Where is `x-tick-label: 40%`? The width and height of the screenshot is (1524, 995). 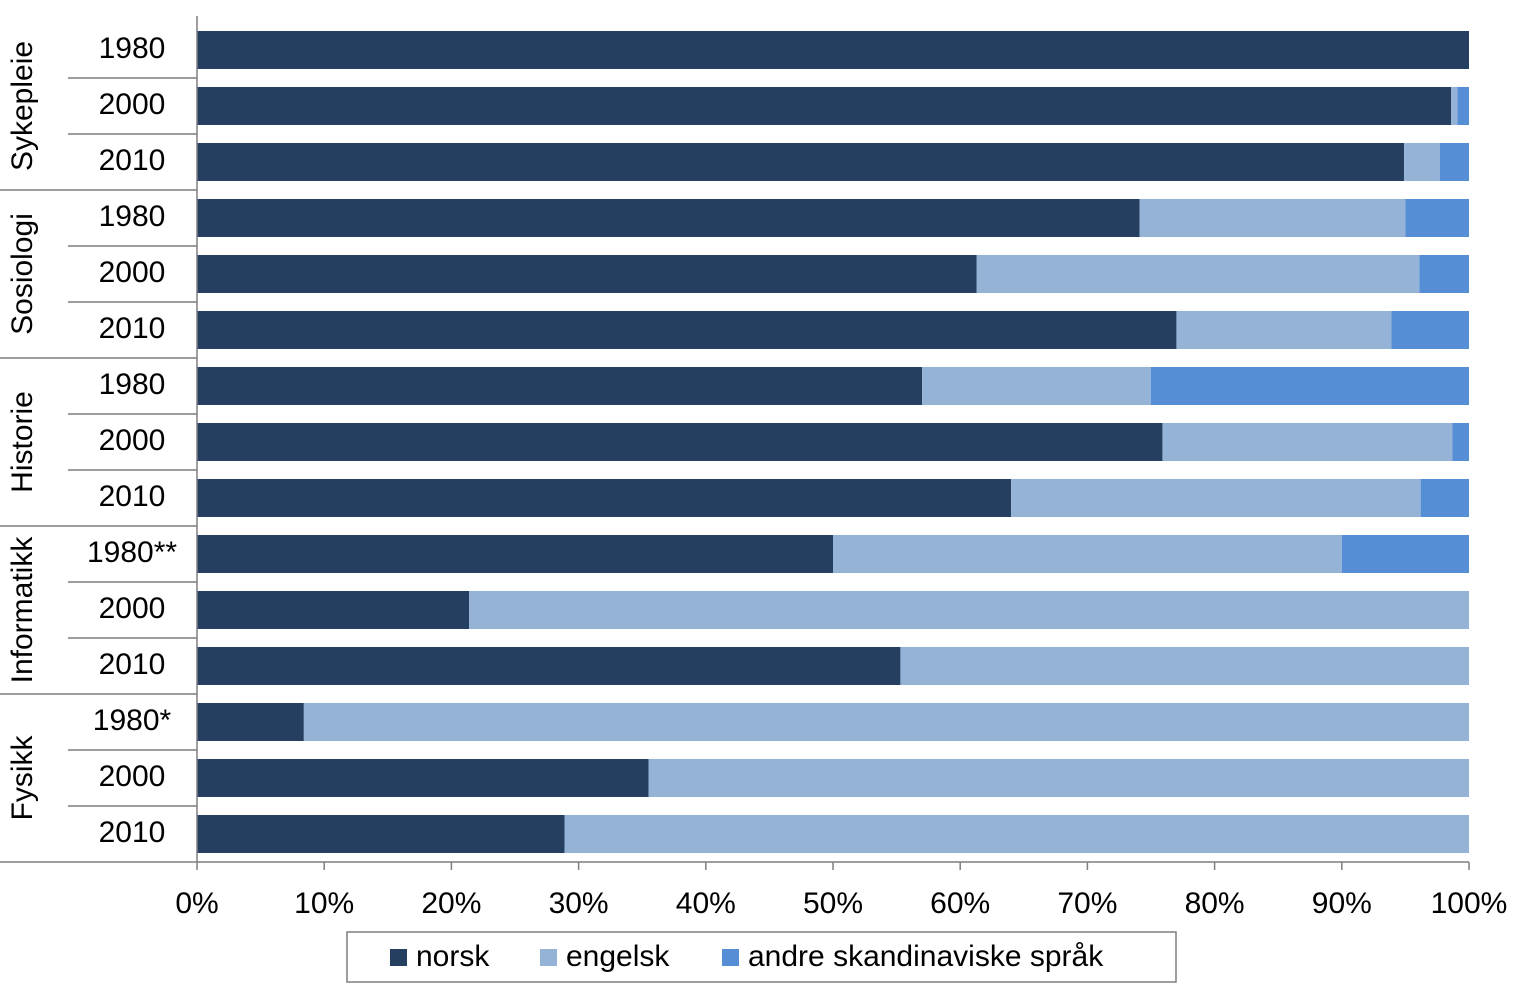
x-tick-label: 40% is located at coordinates (706, 903).